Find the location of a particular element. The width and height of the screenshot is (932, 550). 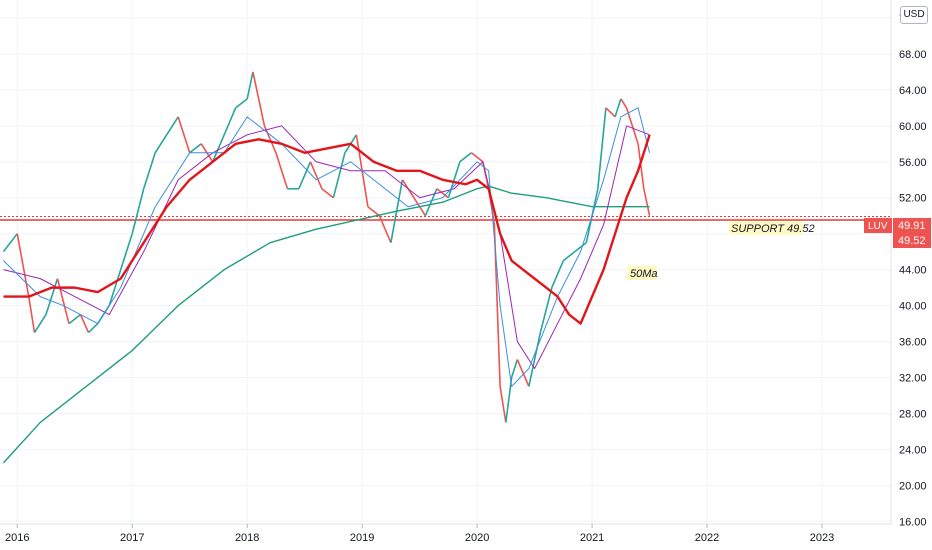

price-tick-label: 40.00 is located at coordinates (913, 307).